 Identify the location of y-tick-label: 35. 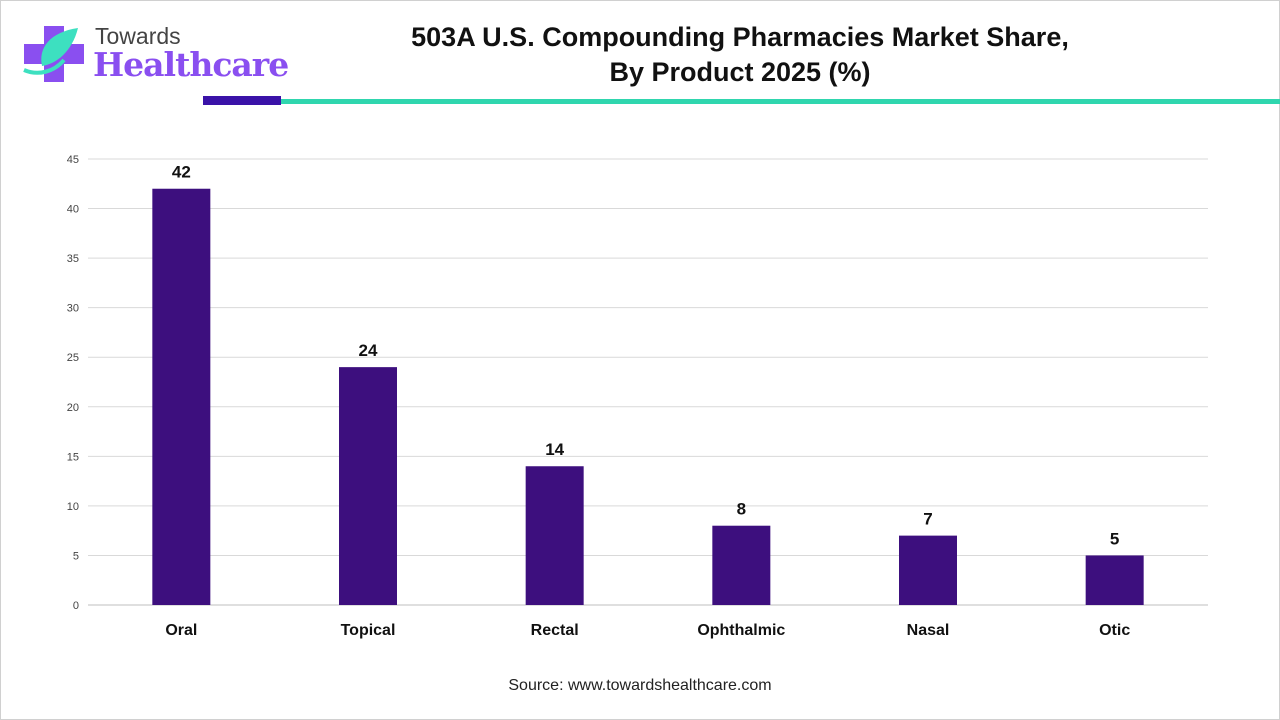
(73, 259).